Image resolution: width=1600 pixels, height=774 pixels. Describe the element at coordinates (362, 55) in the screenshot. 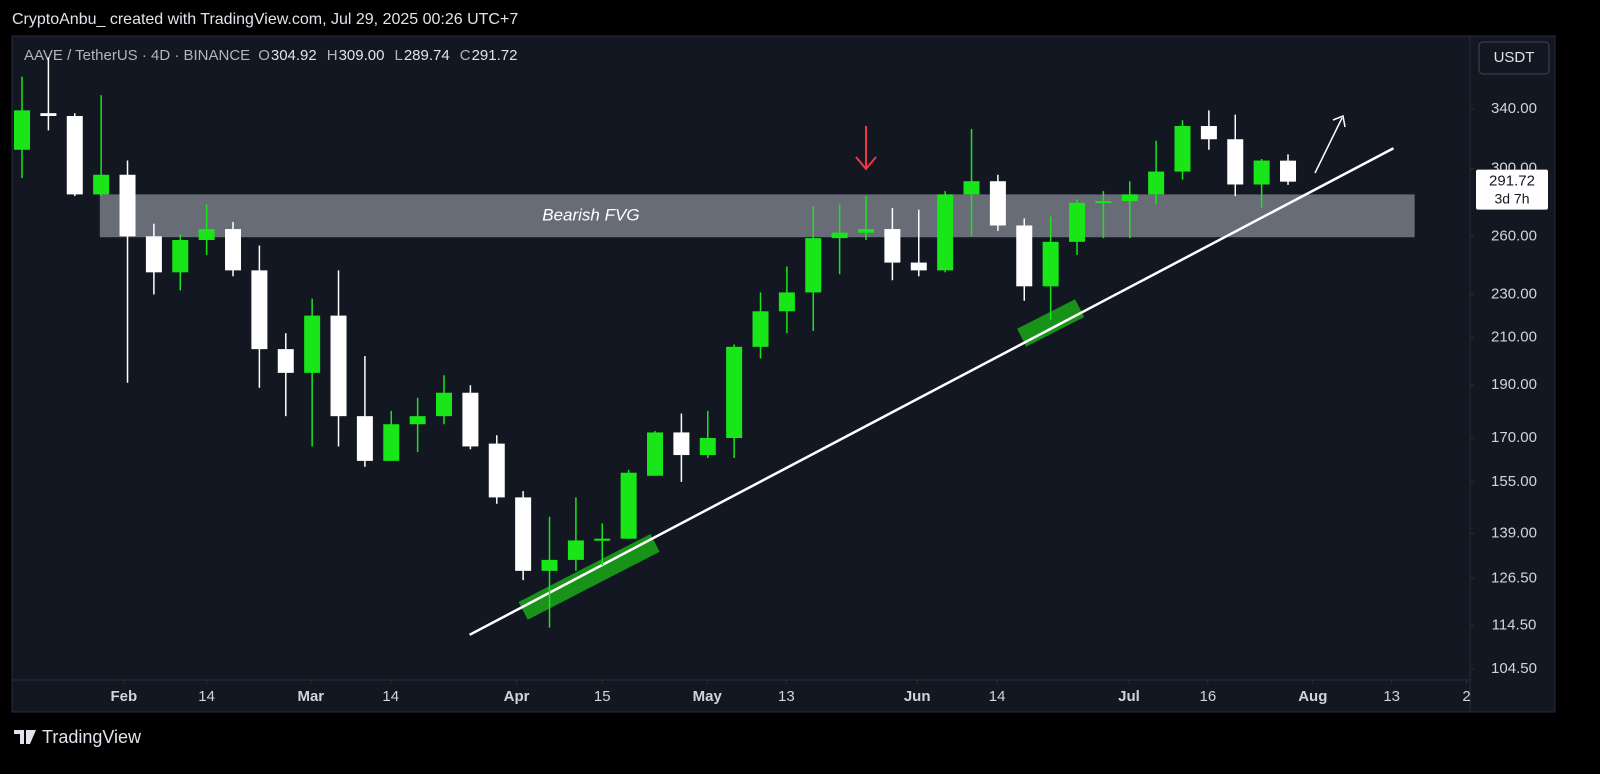

I see `ohlc-value: 309.00` at that location.